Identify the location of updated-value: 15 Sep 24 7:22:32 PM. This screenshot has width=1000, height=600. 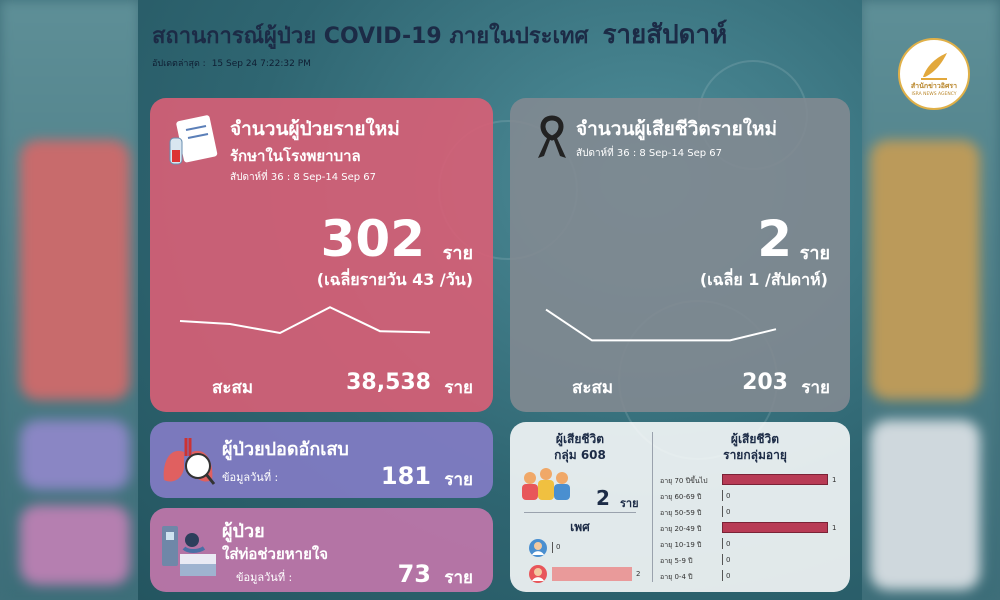
(261, 64).